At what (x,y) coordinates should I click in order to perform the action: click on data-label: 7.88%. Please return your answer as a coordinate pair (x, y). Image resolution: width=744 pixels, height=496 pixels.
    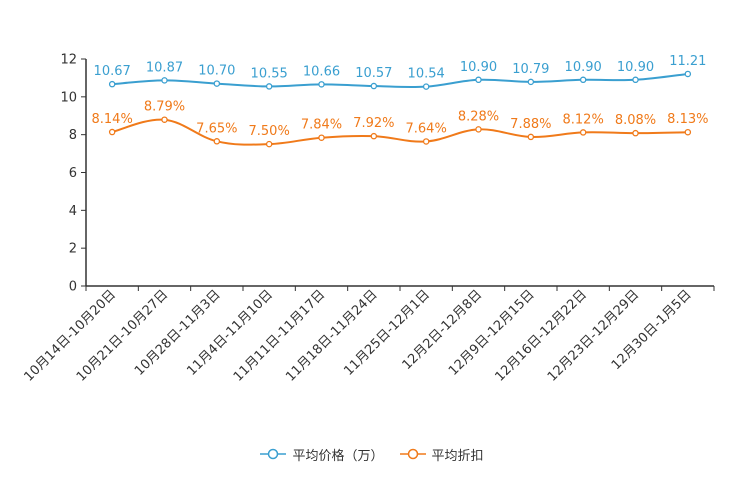
    Looking at the image, I should click on (530, 124).